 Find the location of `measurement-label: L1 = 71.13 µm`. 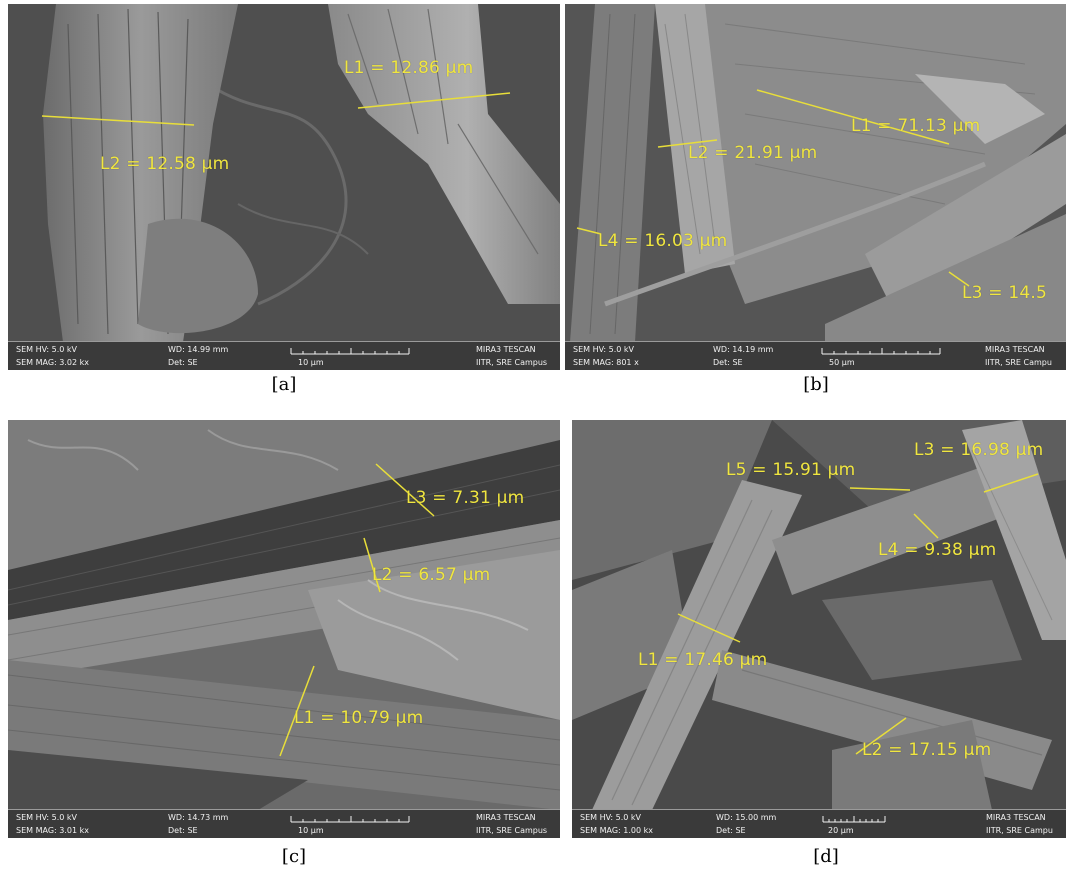

measurement-label: L1 = 71.13 µm is located at coordinates (916, 126).